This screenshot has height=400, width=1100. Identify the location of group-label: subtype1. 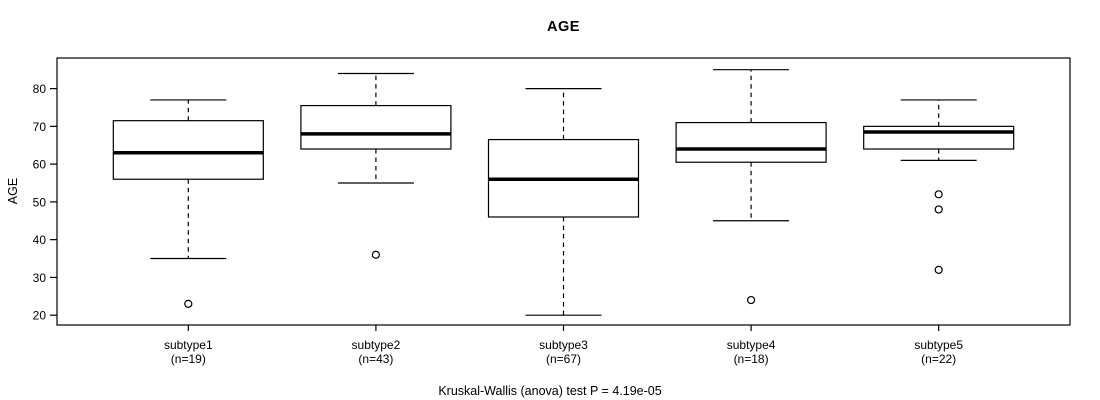
(188, 345).